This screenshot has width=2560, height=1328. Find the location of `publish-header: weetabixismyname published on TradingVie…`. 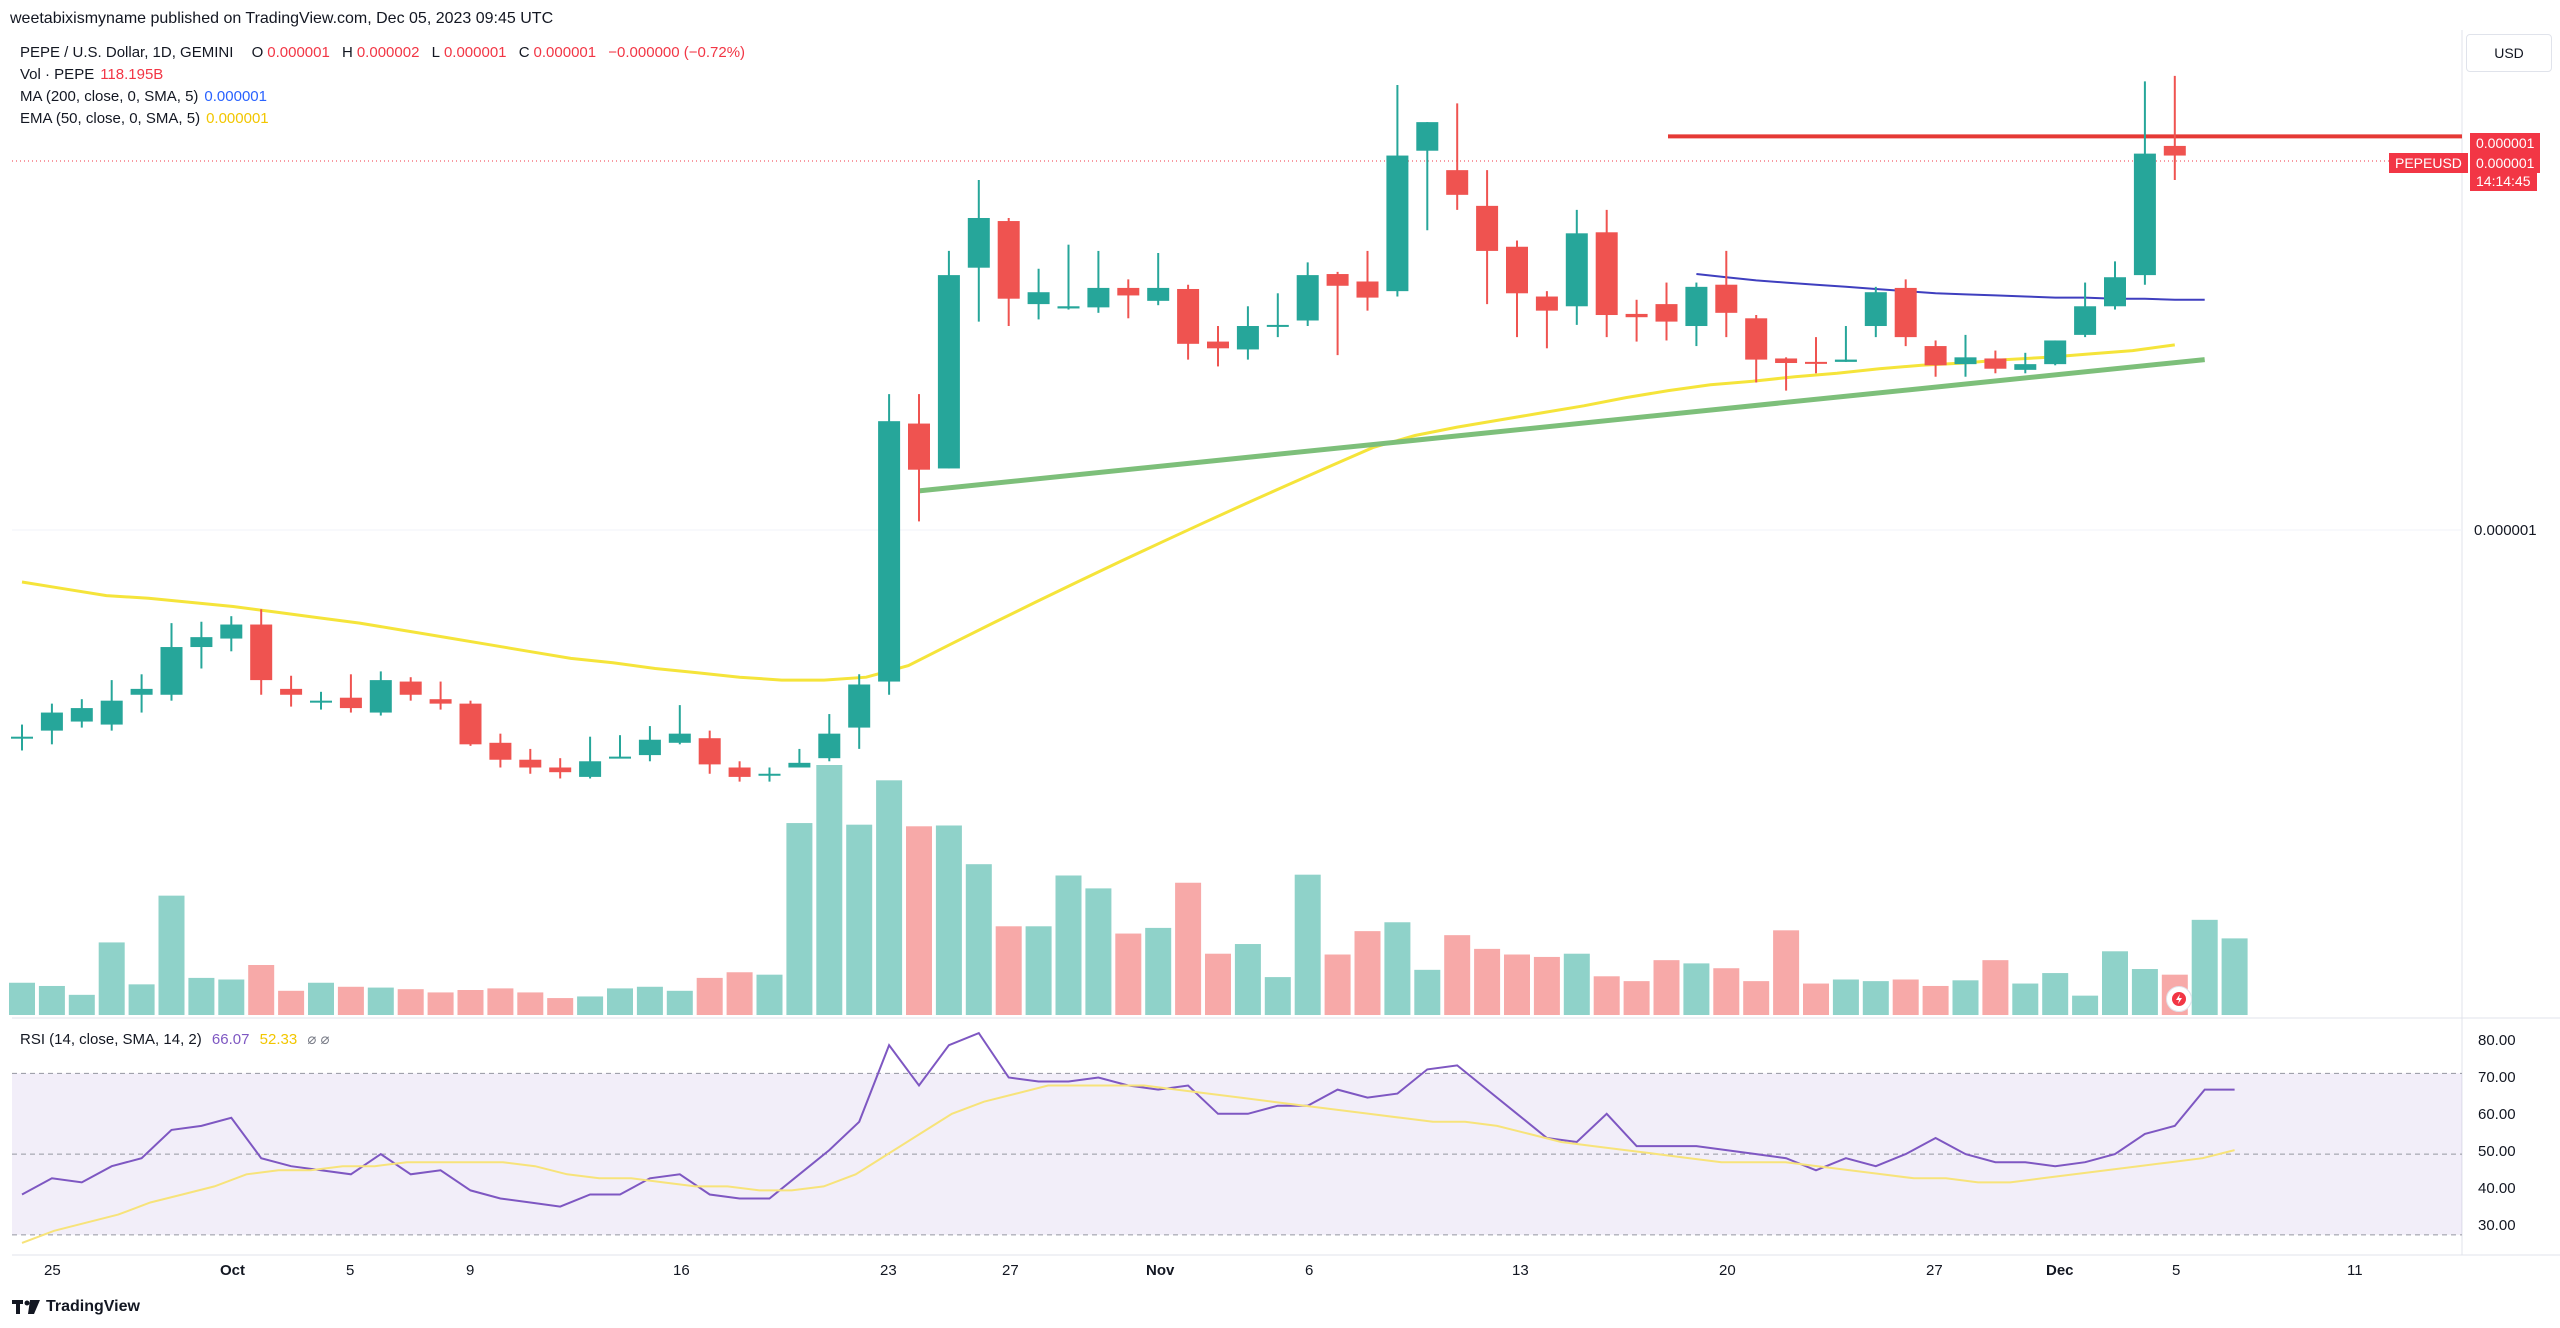

publish-header: weetabixismyname published on TradingVie… is located at coordinates (282, 18).